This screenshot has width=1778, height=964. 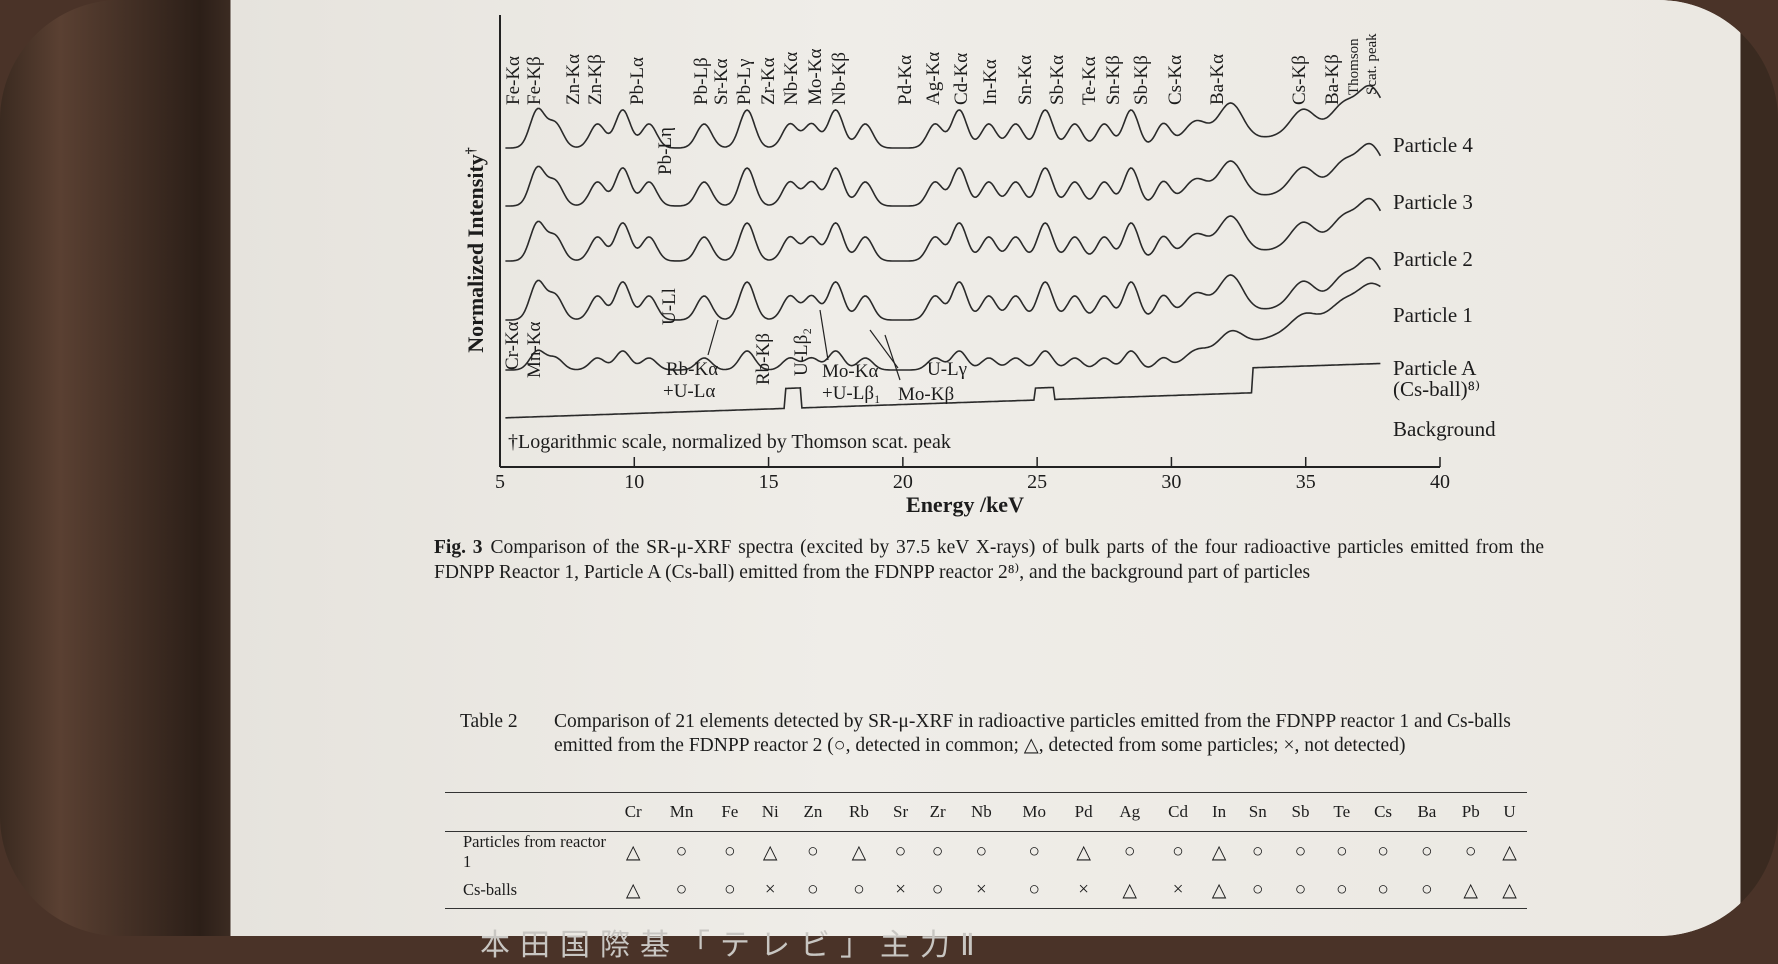 What do you see at coordinates (744, 82) in the screenshot?
I see `peak-label: Pb-Lγ` at bounding box center [744, 82].